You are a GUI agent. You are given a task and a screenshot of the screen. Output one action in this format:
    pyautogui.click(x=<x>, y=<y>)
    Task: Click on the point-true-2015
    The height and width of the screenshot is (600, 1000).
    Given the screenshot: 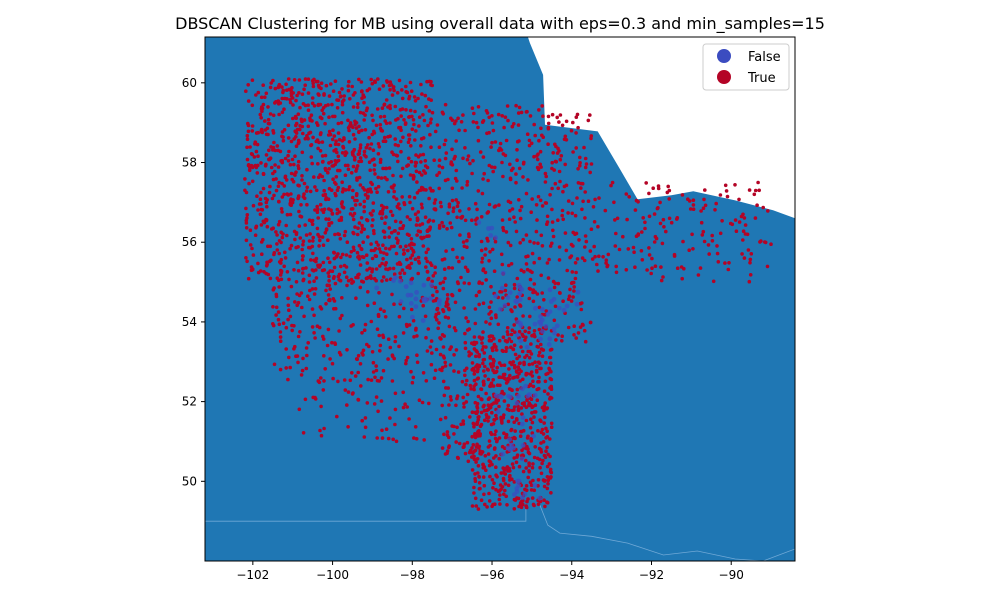 What is the action you would take?
    pyautogui.click(x=594, y=246)
    